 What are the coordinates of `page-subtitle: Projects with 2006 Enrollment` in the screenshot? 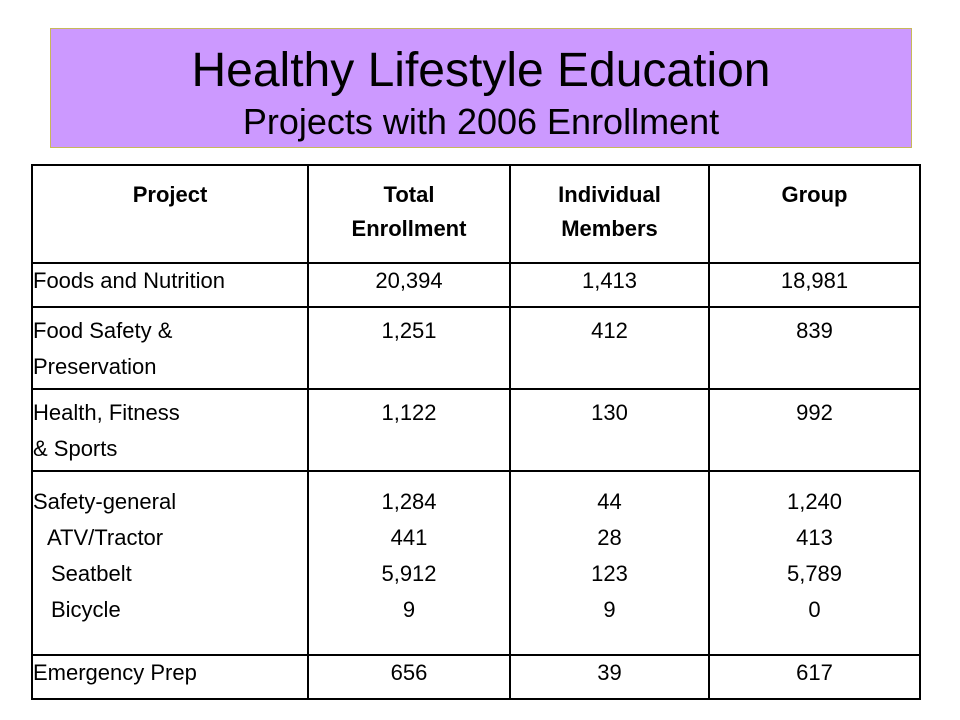 It's located at (481, 121).